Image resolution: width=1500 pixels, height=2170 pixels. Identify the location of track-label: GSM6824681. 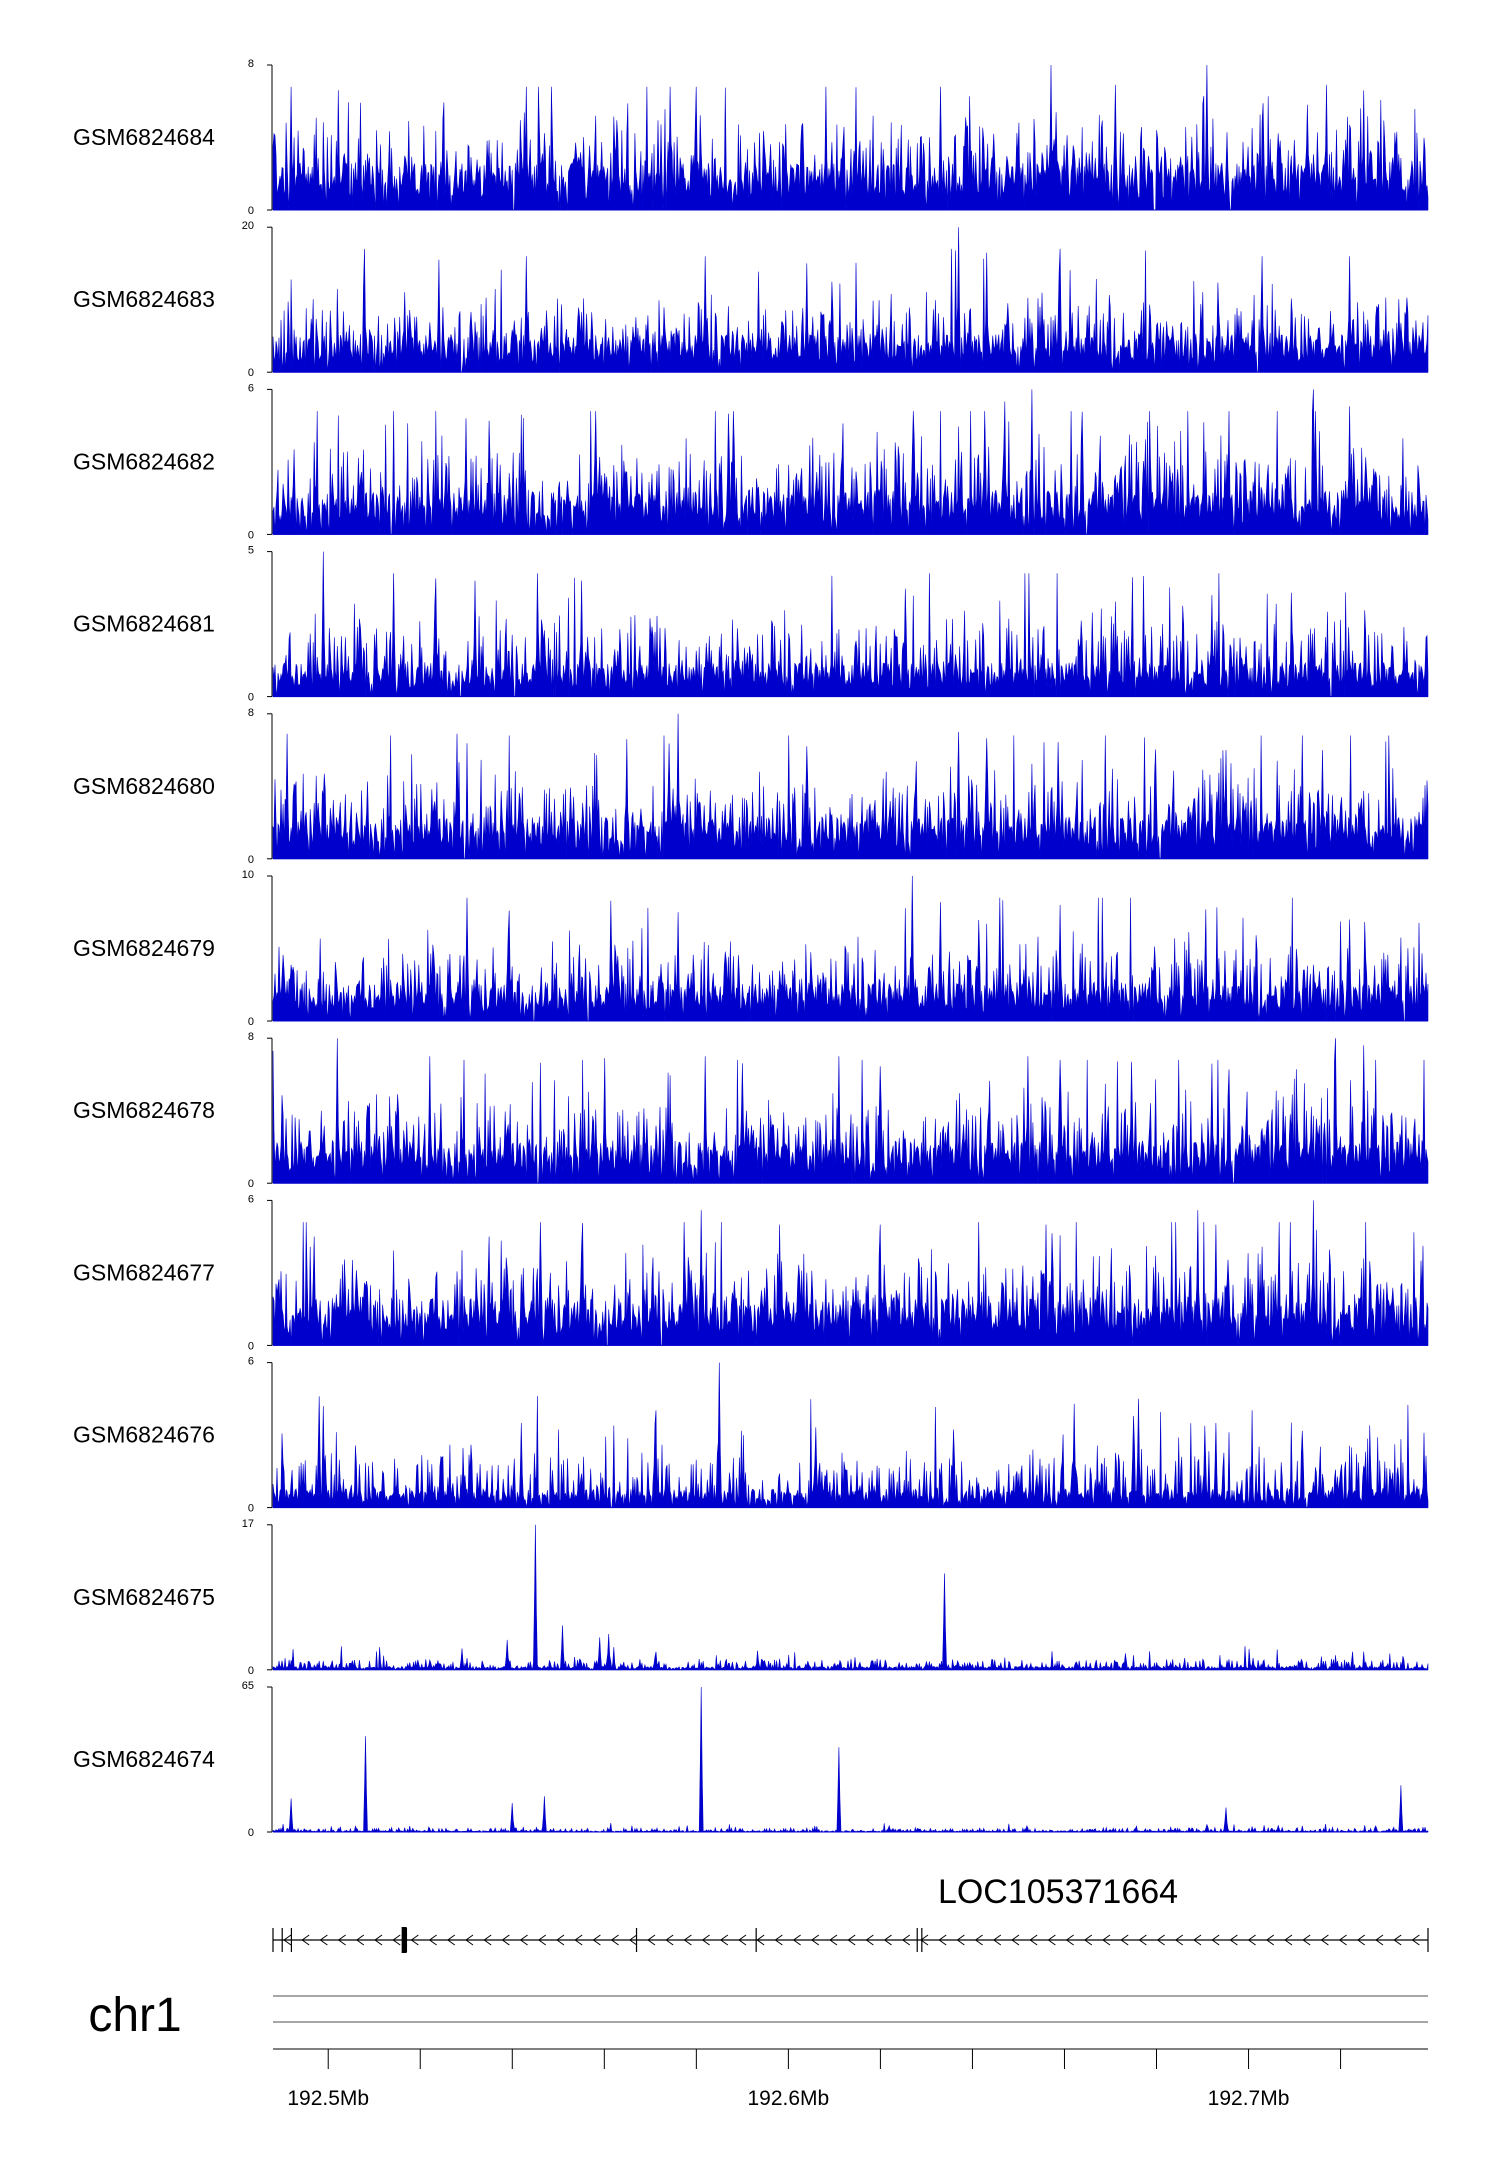
(144, 624).